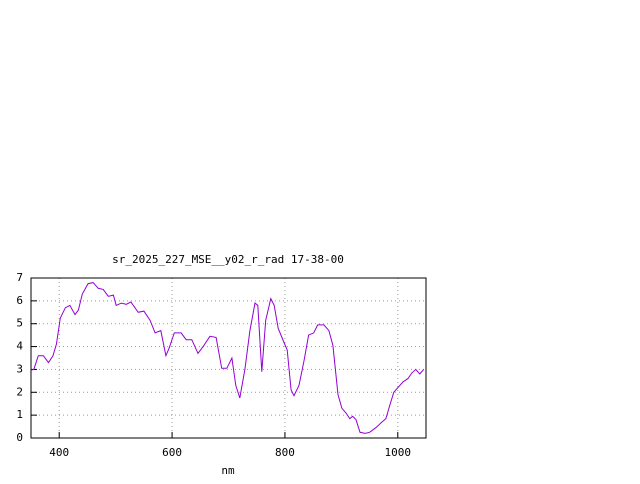 Image resolution: width=640 pixels, height=484 pixels. Describe the element at coordinates (19, 368) in the screenshot. I see `y-tick-label: 3` at that location.